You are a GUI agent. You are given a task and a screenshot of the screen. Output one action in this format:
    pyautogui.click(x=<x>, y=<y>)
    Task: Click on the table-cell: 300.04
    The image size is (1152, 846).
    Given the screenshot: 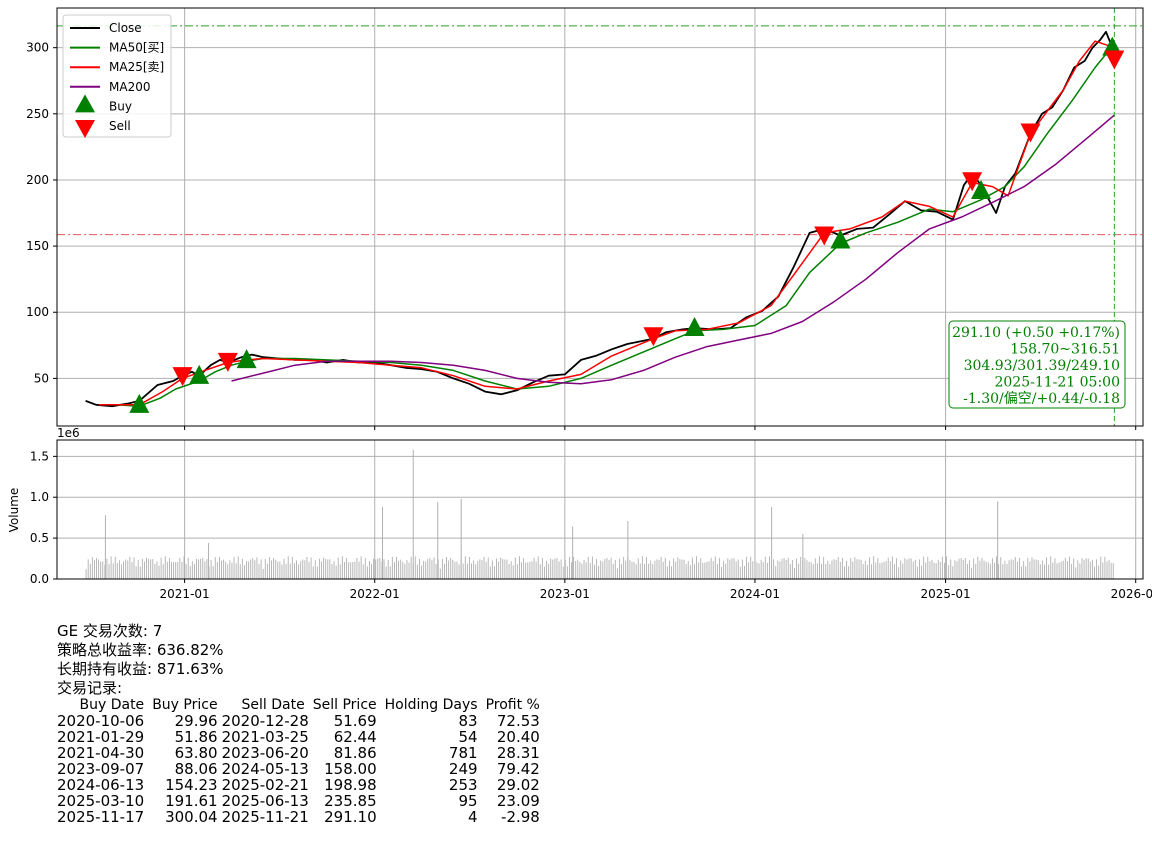 What is the action you would take?
    pyautogui.click(x=191, y=817)
    